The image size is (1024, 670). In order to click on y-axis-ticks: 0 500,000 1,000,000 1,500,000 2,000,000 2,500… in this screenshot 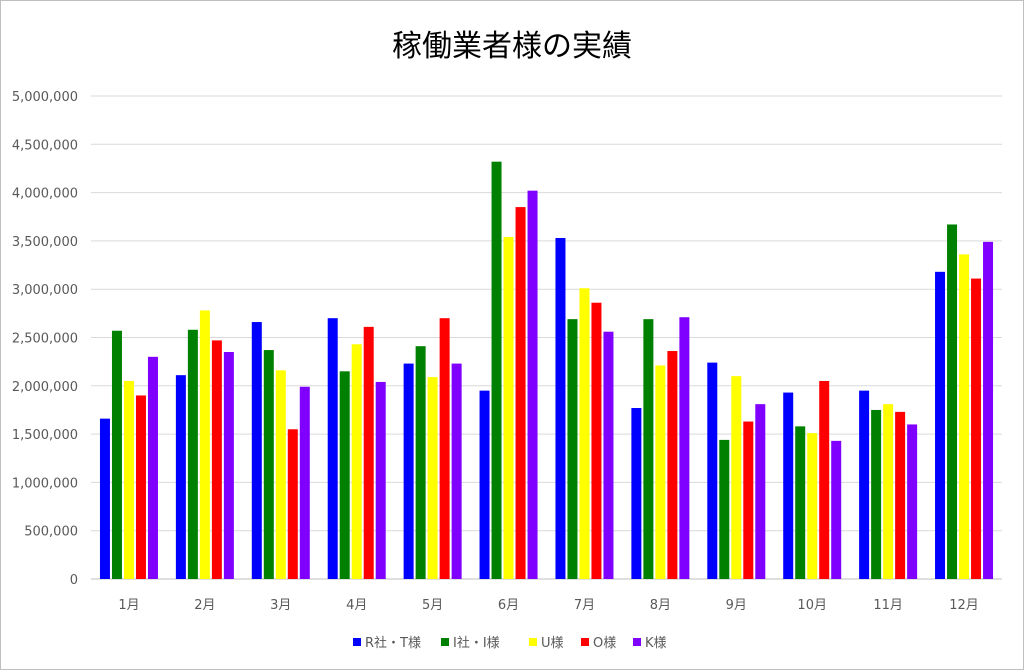, I will do `click(45, 339)`.